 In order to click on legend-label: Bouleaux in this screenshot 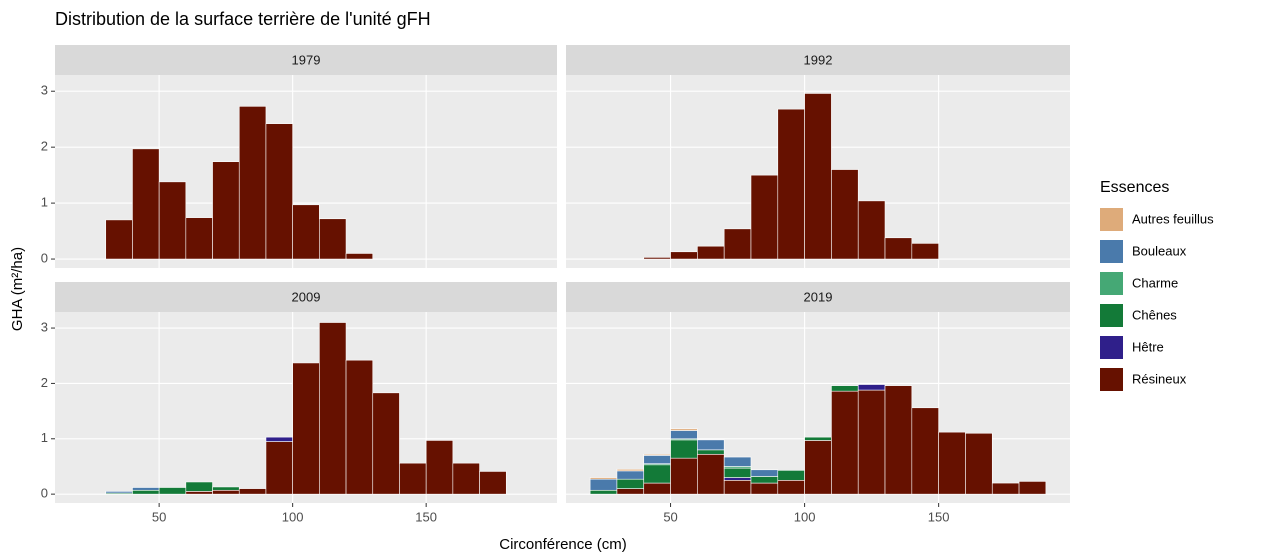, I will do `click(1159, 250)`.